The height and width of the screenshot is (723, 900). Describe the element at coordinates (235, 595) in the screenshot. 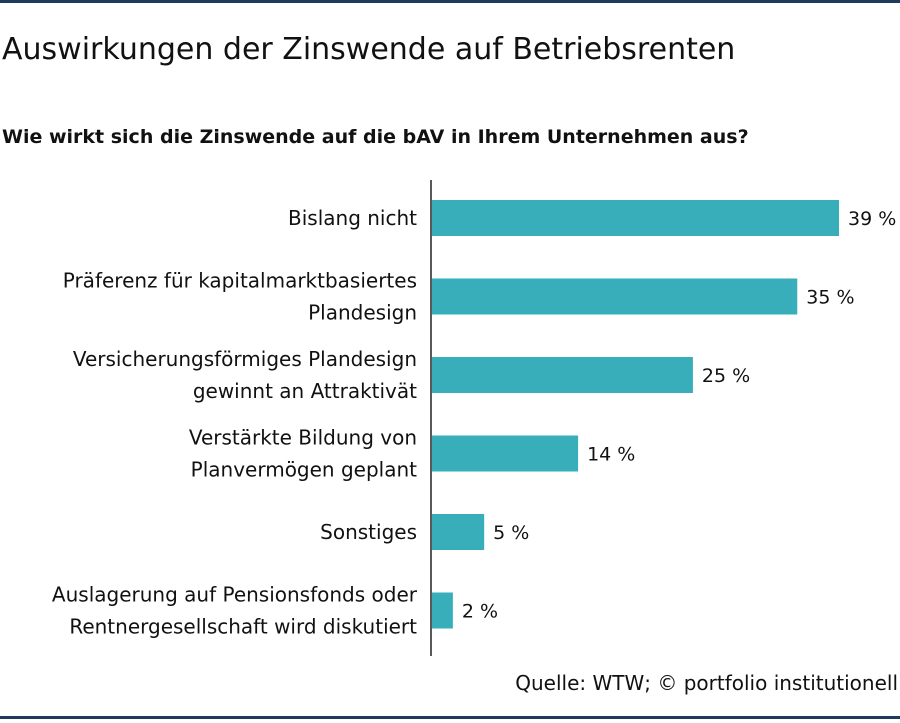

I see `category-label-5-0: Auslagerung auf Pensionsfonds oder` at that location.